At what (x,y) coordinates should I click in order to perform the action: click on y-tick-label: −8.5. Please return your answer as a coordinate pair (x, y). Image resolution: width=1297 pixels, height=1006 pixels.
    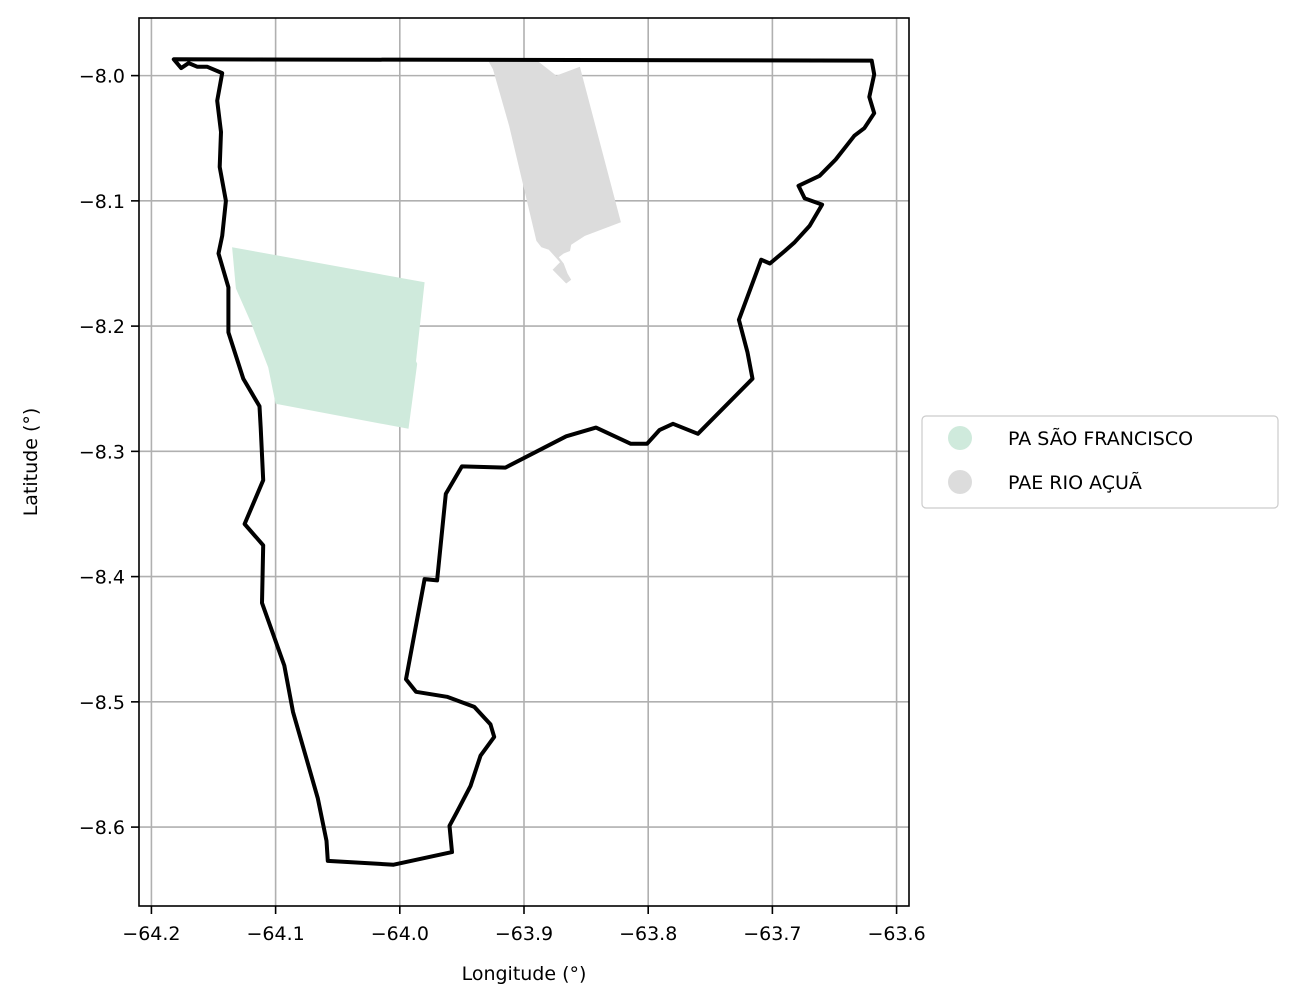
    Looking at the image, I should click on (102, 703).